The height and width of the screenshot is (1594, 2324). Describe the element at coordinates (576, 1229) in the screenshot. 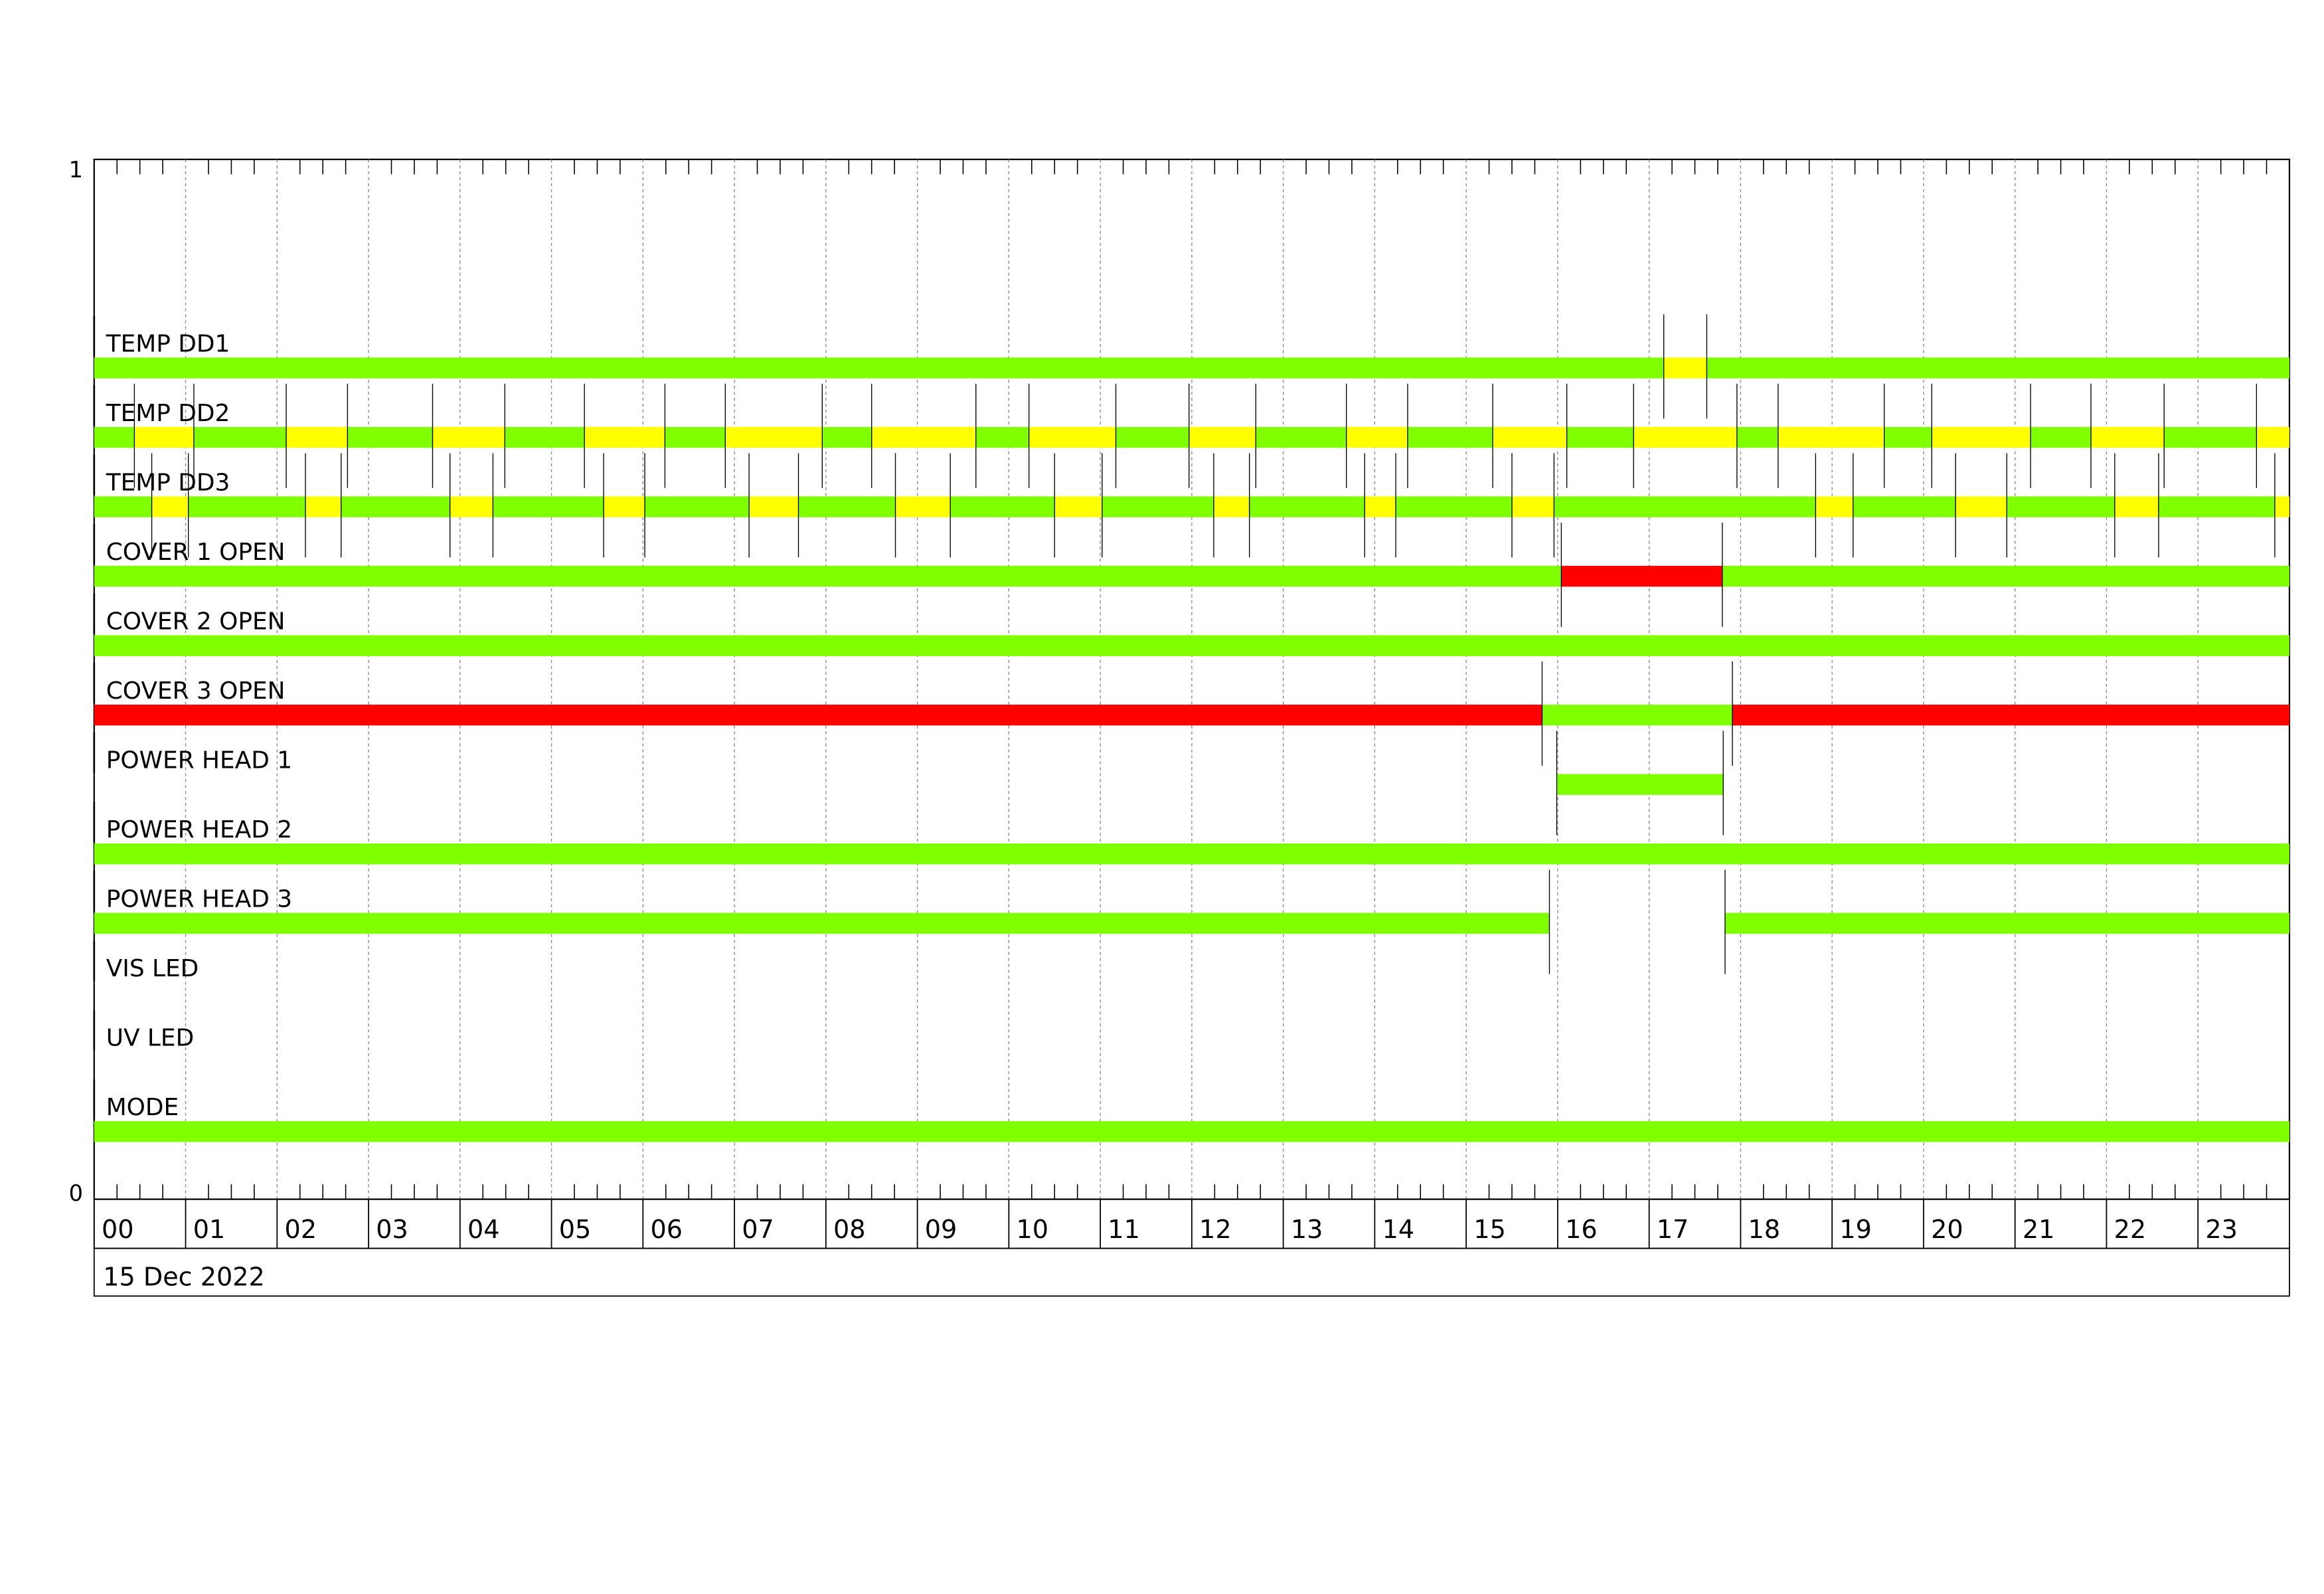

I see `x-tick-label: 05` at that location.